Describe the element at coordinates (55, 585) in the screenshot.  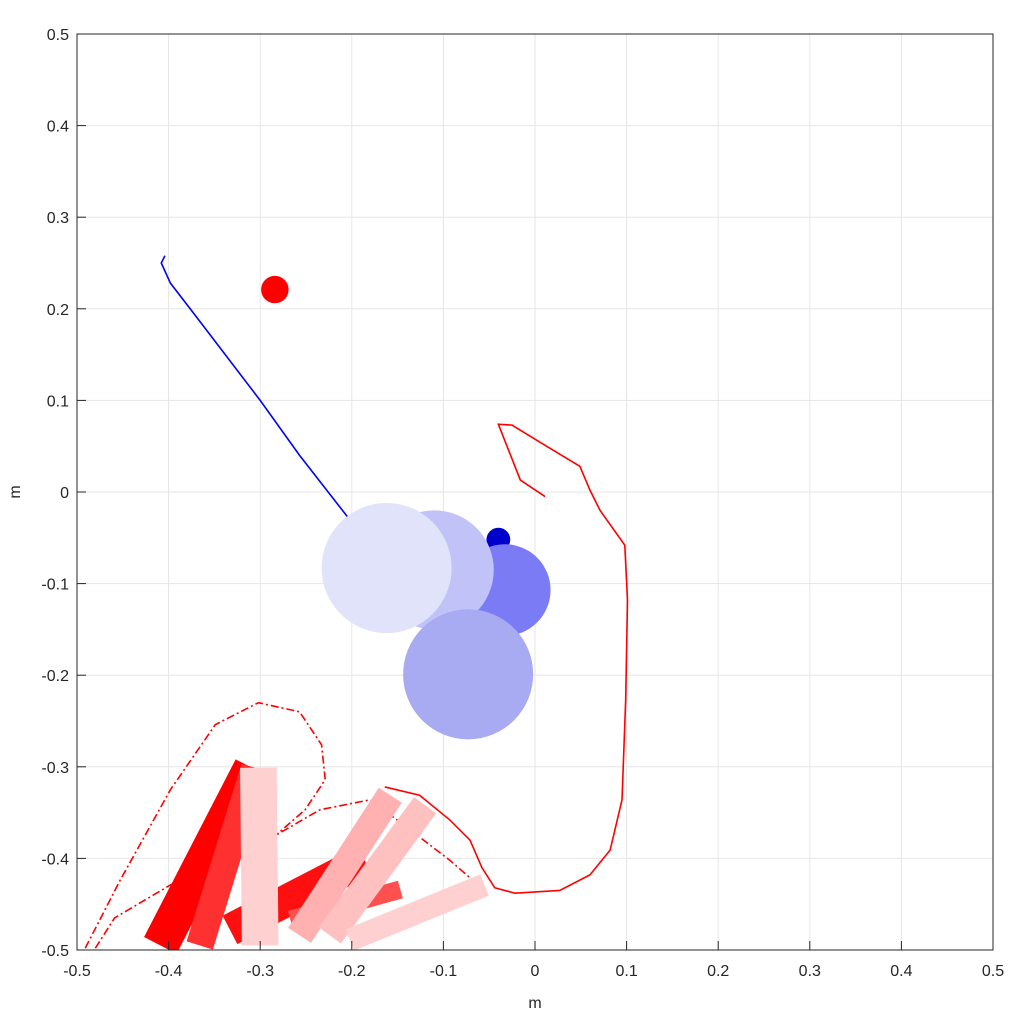
I see `y-tick-label: -0.1` at that location.